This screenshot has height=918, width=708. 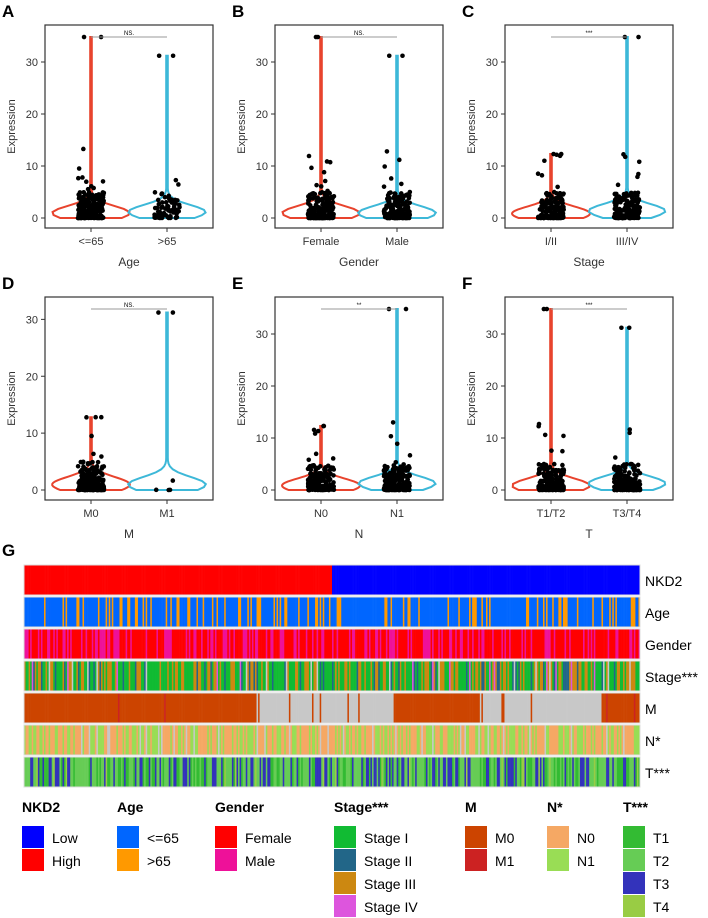 What do you see at coordinates (627, 242) in the screenshot?
I see `x-tick-label: III/IV` at bounding box center [627, 242].